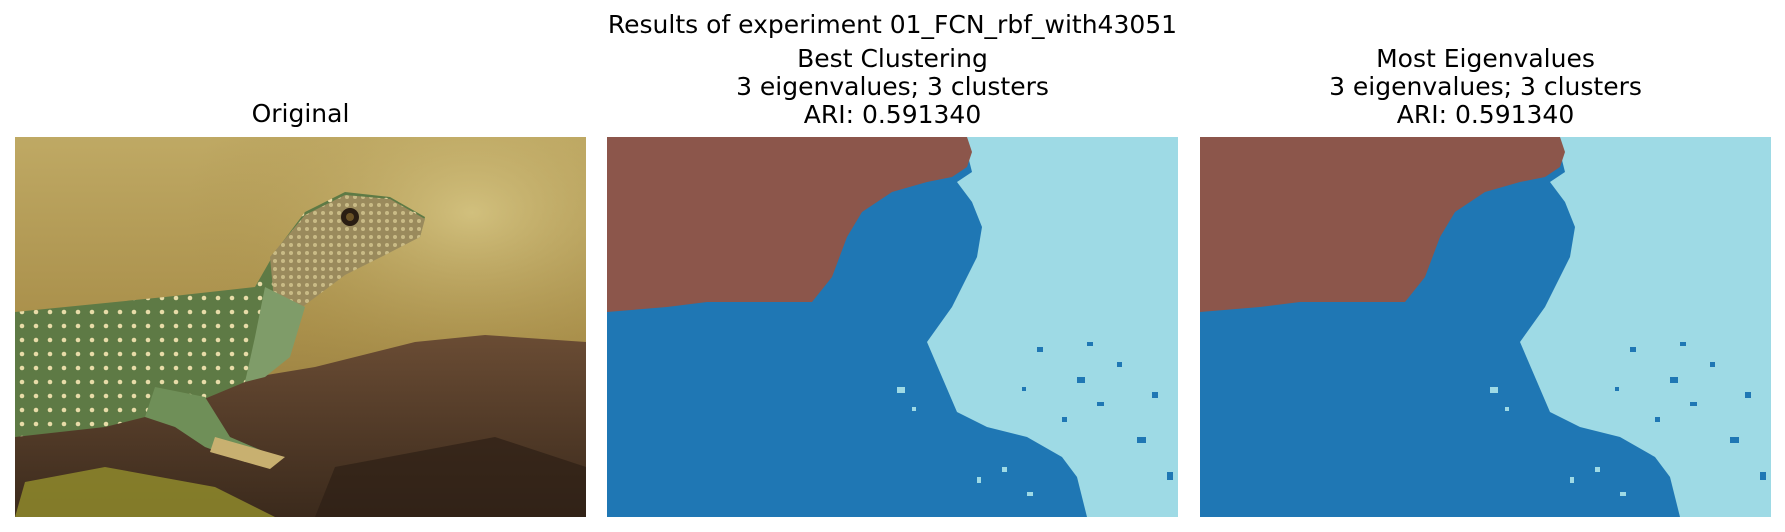 This screenshot has height=532, width=1785. I want to click on panel-most-title-line3: ARI: 0.591340, so click(1485, 114).